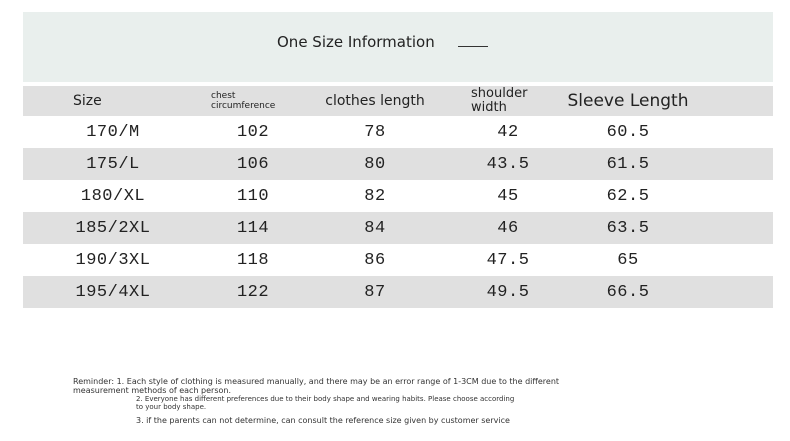 This screenshot has width=790, height=441. I want to click on table-cell: 43.5, so click(508, 164).